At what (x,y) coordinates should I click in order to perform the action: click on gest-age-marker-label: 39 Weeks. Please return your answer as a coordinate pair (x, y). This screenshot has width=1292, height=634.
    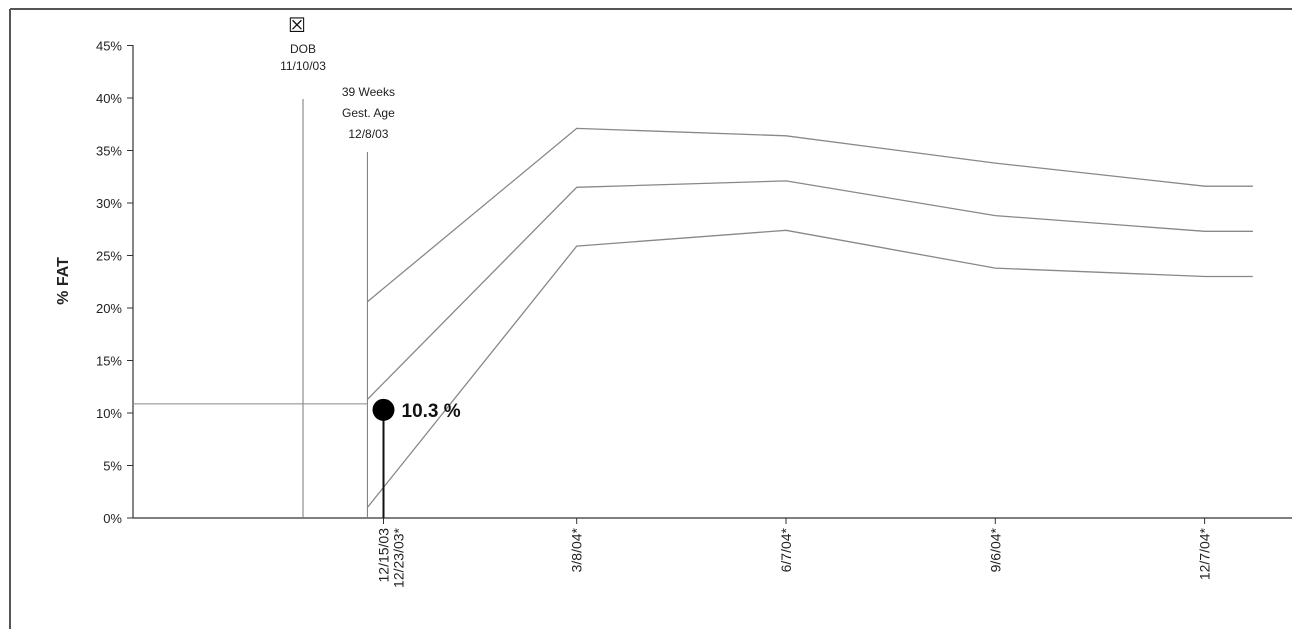
    Looking at the image, I should click on (368, 92).